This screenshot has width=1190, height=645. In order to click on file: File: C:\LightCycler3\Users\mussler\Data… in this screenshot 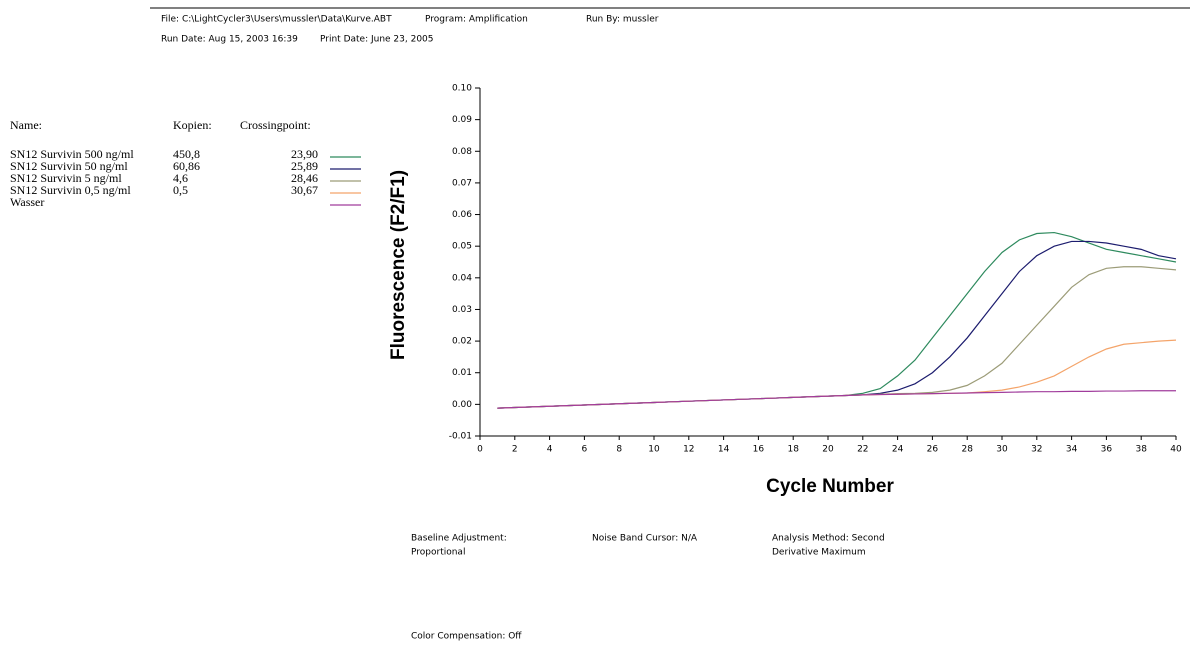, I will do `click(276, 20)`.